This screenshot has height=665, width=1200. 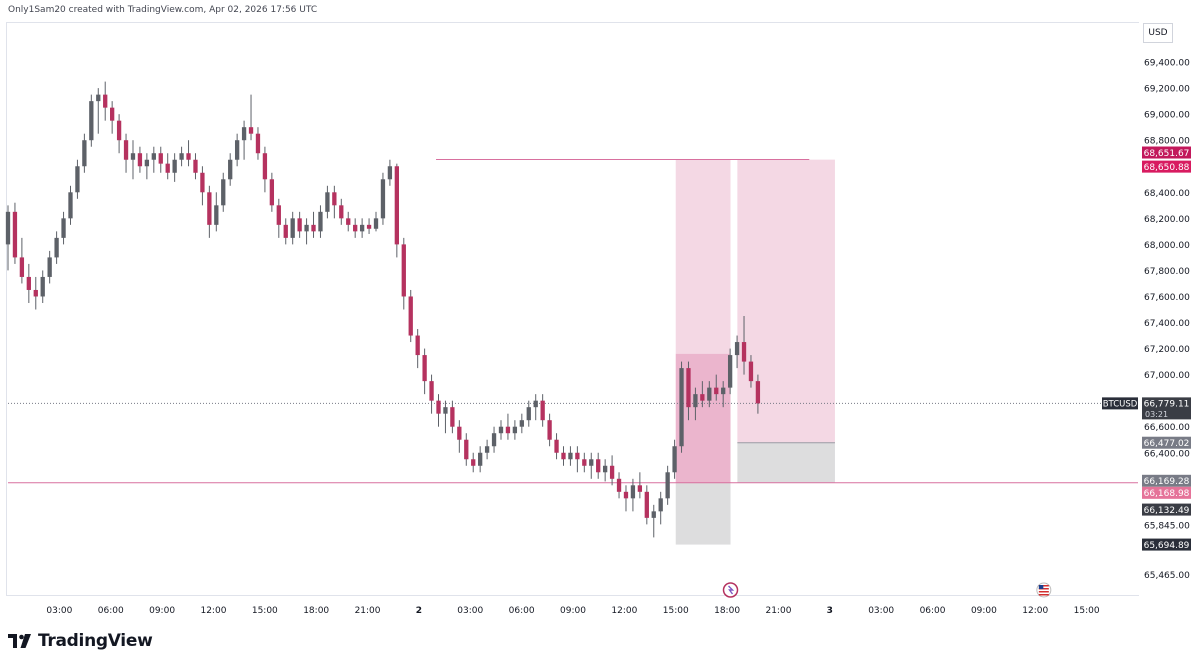 What do you see at coordinates (1158, 33) in the screenshot?
I see `currency-selector: USD` at bounding box center [1158, 33].